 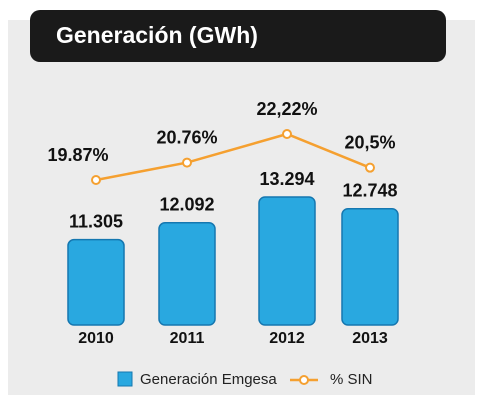 I want to click on header-bar, so click(x=238, y=36).